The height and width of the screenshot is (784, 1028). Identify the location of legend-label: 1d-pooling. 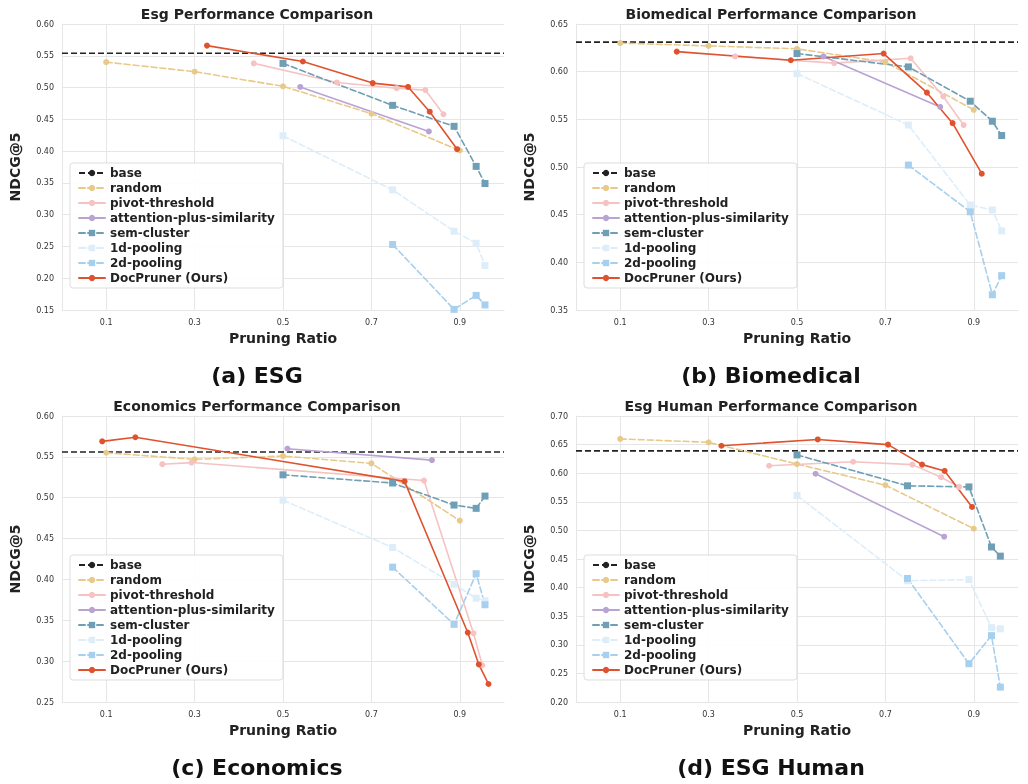
(660, 248).